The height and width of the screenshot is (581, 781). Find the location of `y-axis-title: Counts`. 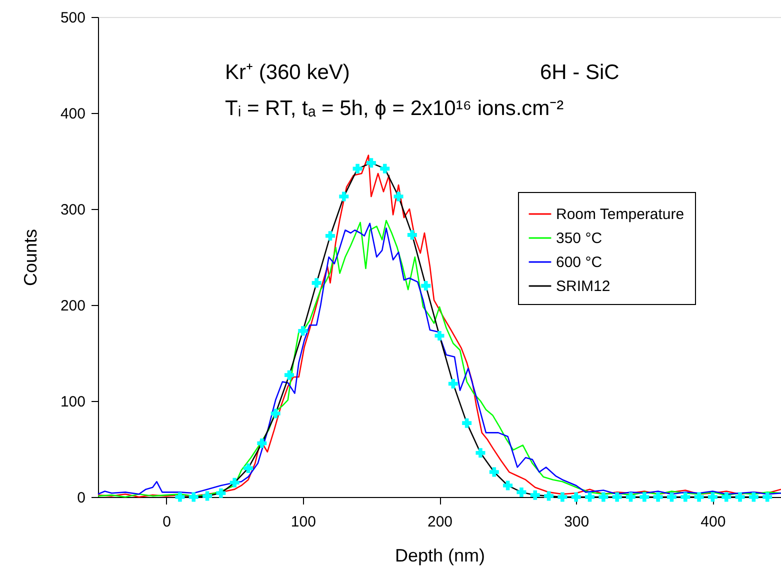

y-axis-title: Counts is located at coordinates (30, 257).